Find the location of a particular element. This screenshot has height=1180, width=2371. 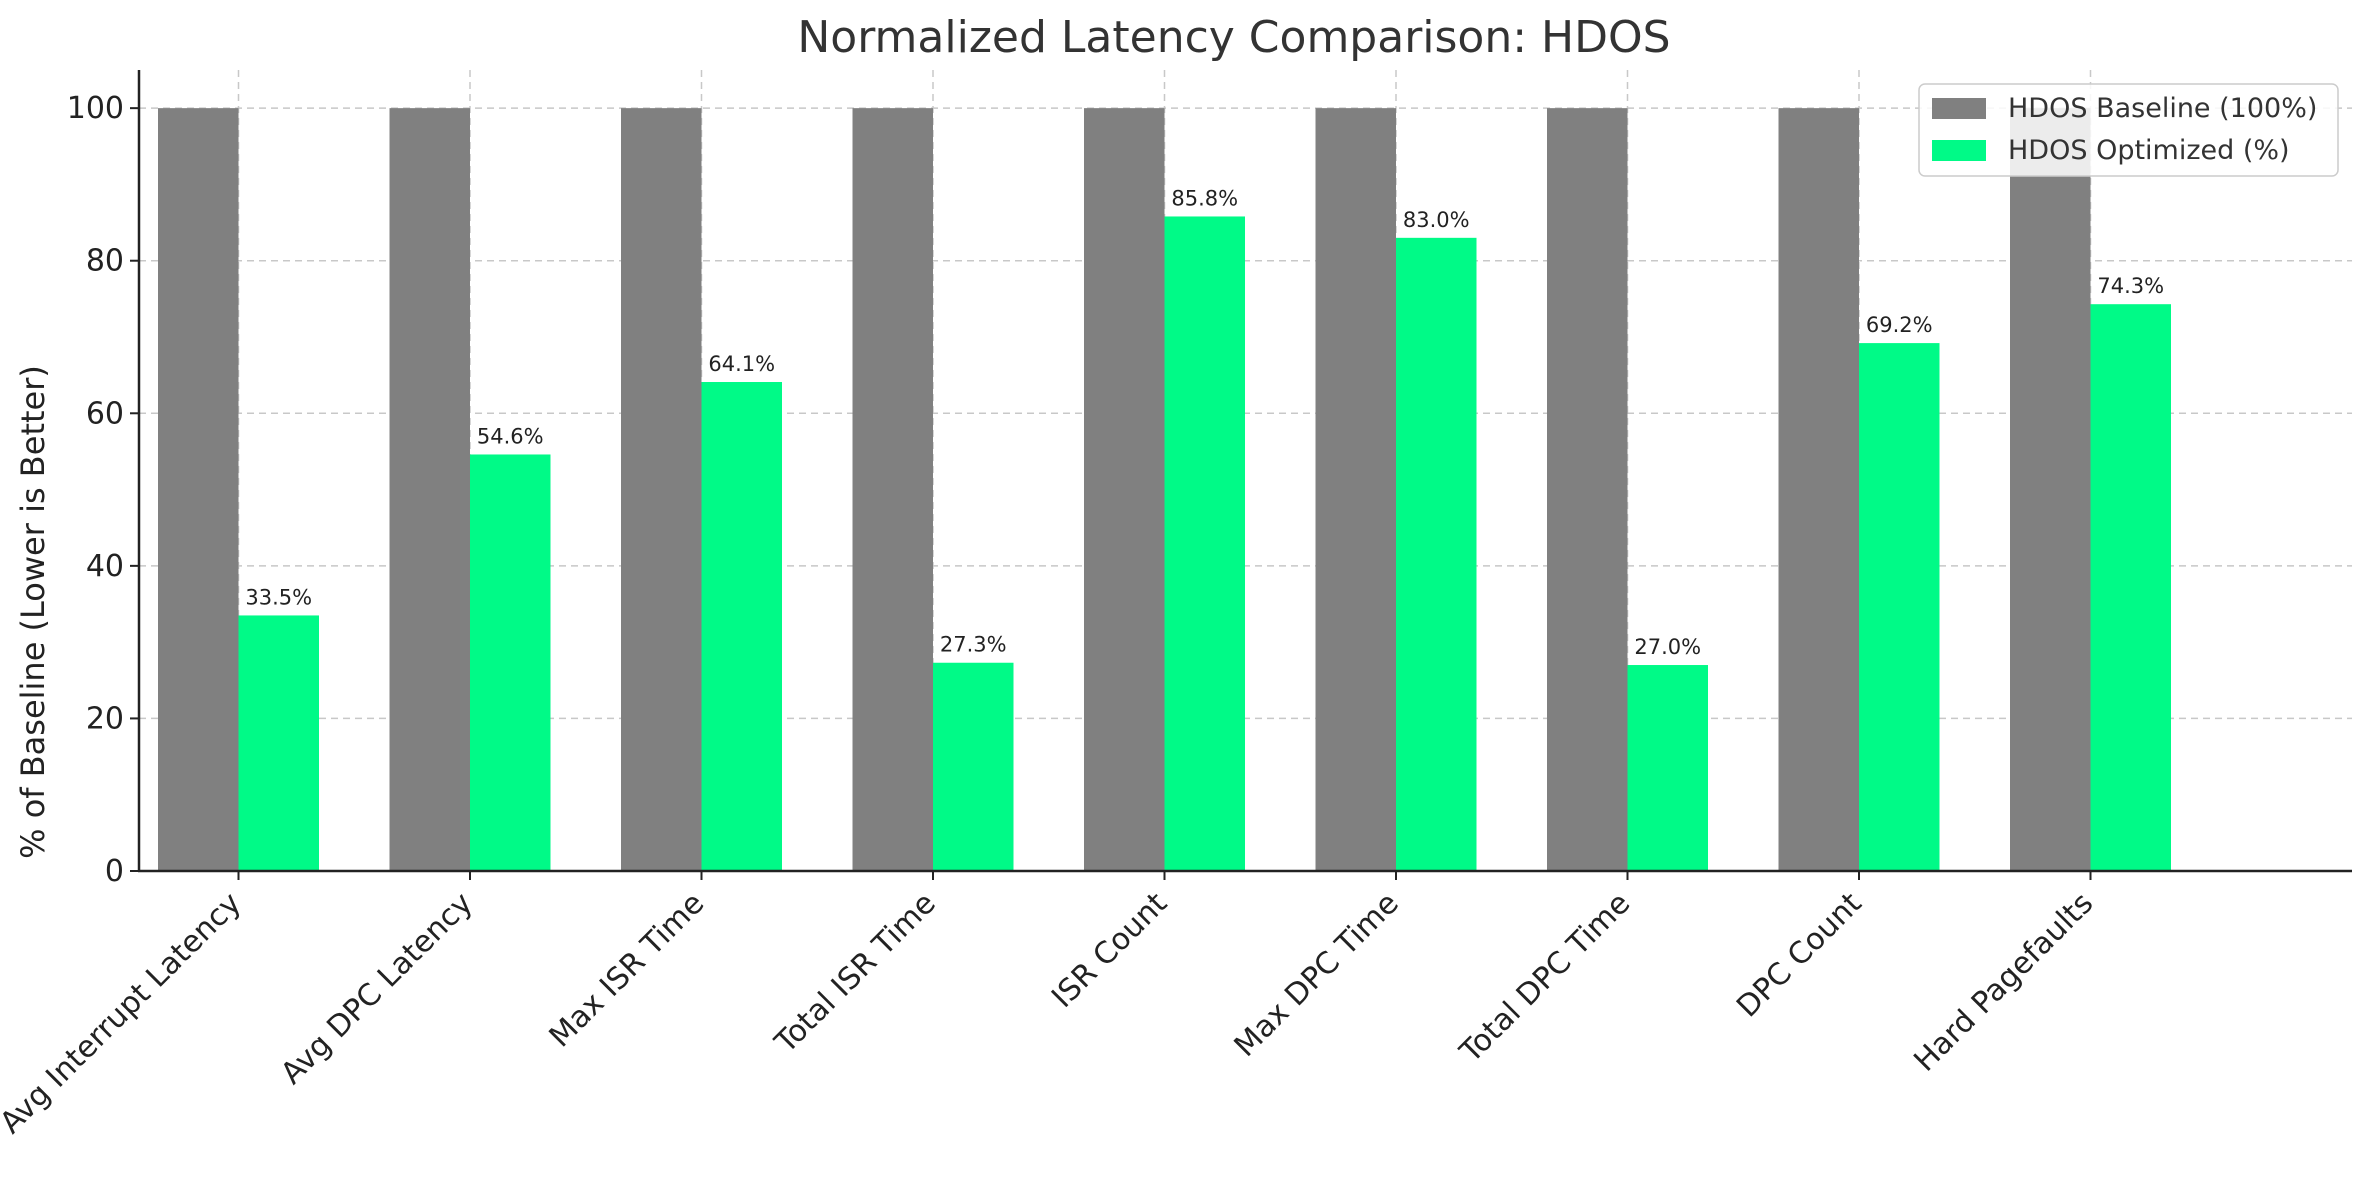

data-label: 27.3% is located at coordinates (973, 645).